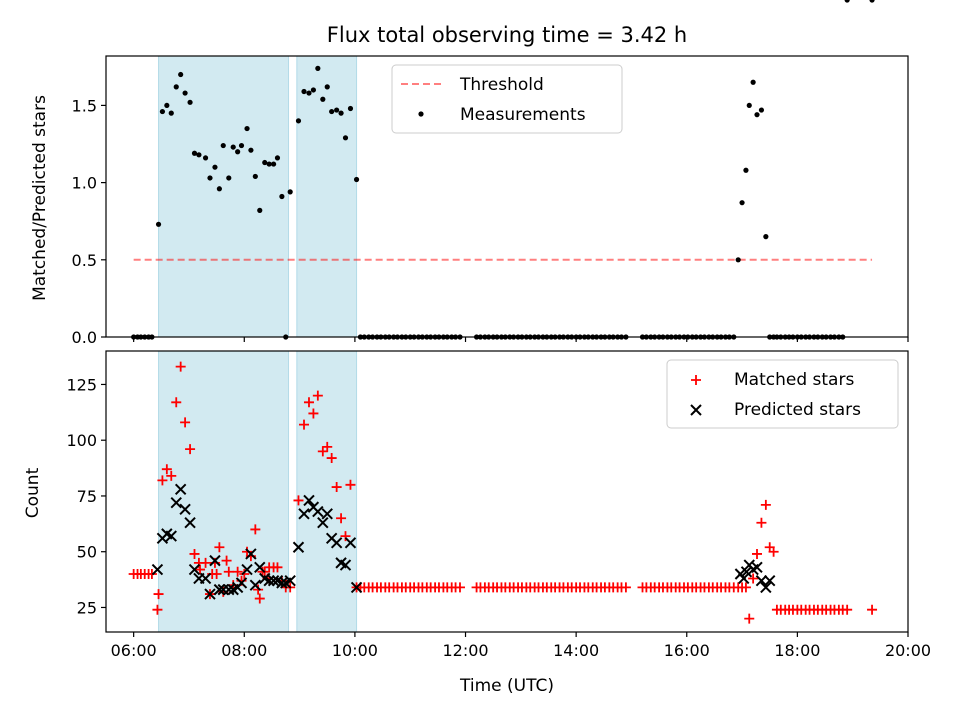 This screenshot has height=724, width=960. Describe the element at coordinates (696, 410) in the screenshot. I see `predicted-stars-legend-swatch` at that location.